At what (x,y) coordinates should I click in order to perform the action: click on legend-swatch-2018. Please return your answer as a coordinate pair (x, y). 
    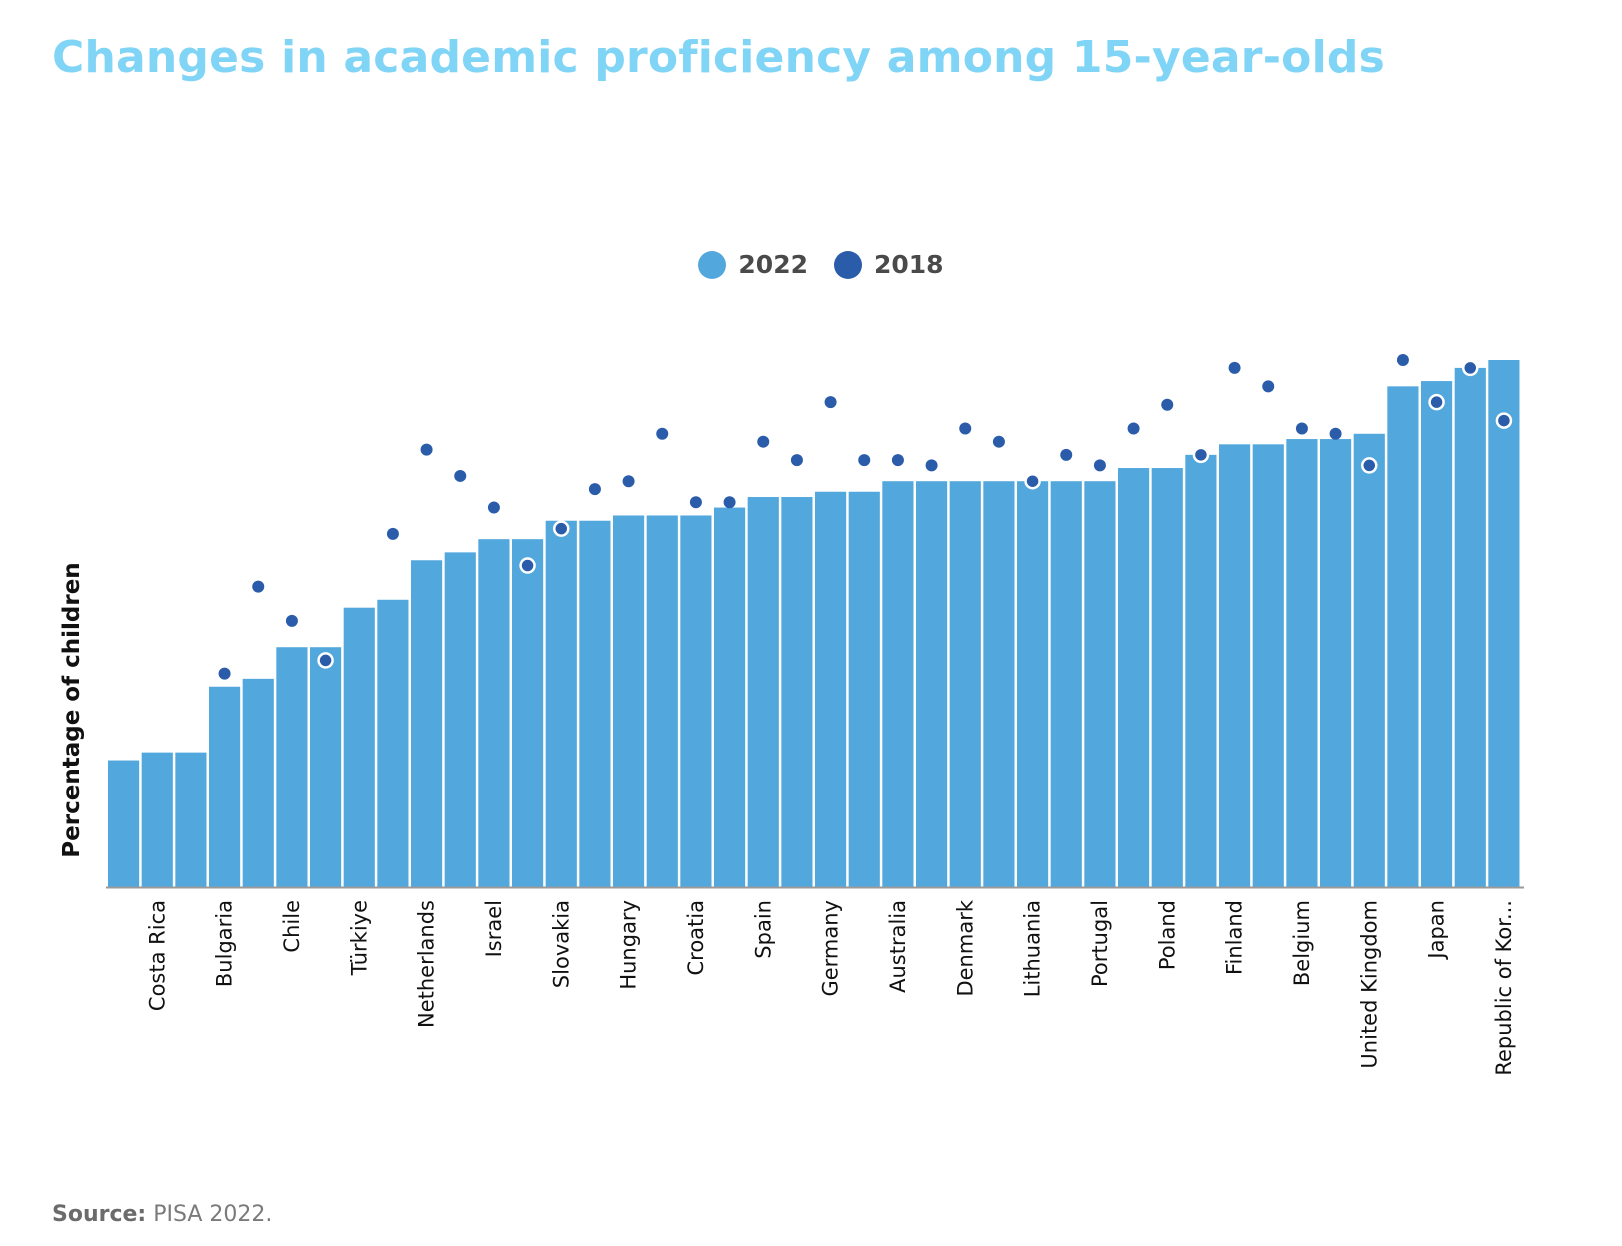
    Looking at the image, I should click on (848, 264).